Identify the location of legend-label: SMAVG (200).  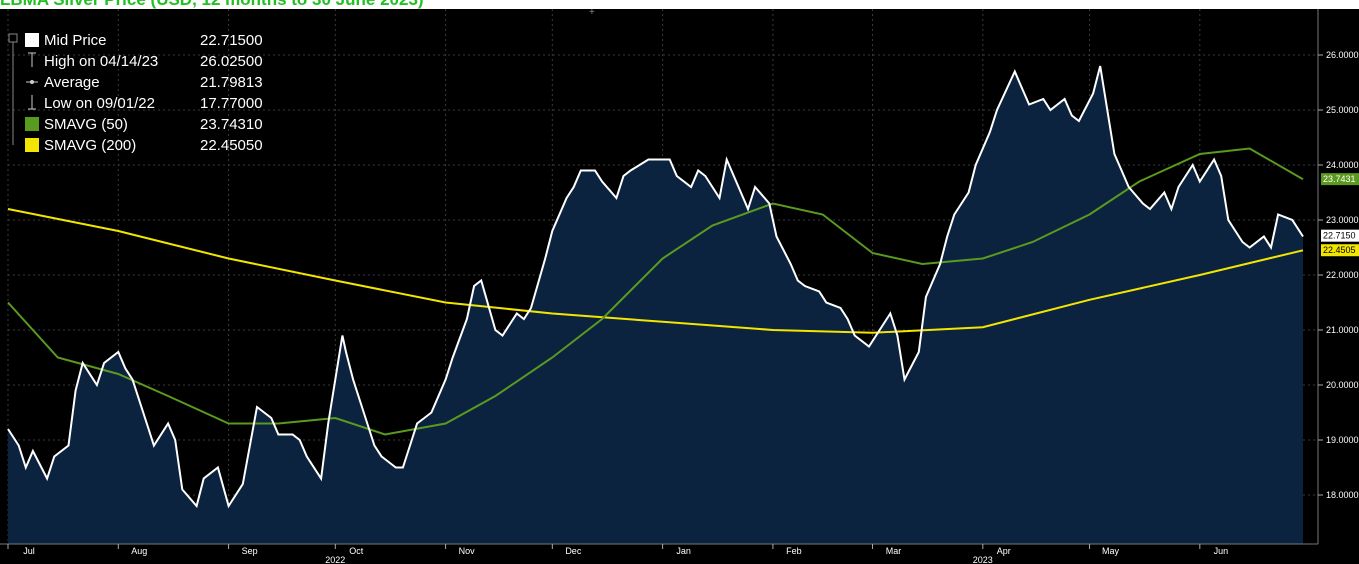
(90, 145).